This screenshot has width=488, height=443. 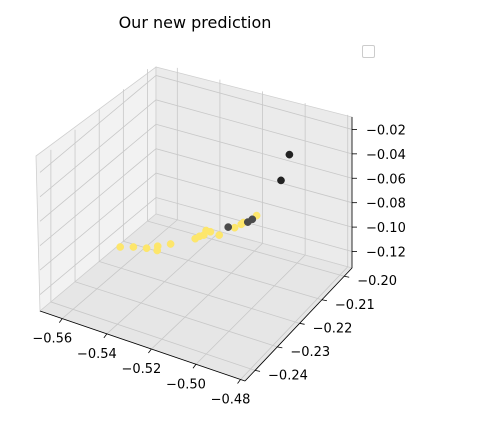 I want to click on y-tick-label: −0.22, so click(x=333, y=328).